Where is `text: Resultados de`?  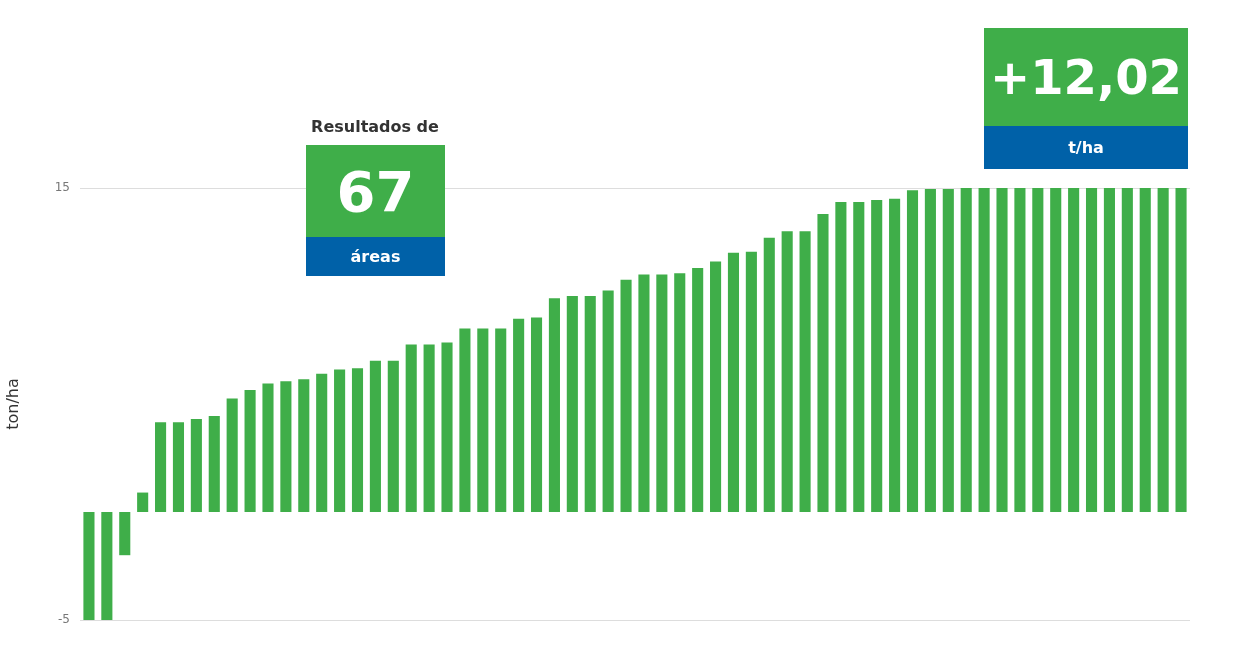 text: Resultados de is located at coordinates (375, 126).